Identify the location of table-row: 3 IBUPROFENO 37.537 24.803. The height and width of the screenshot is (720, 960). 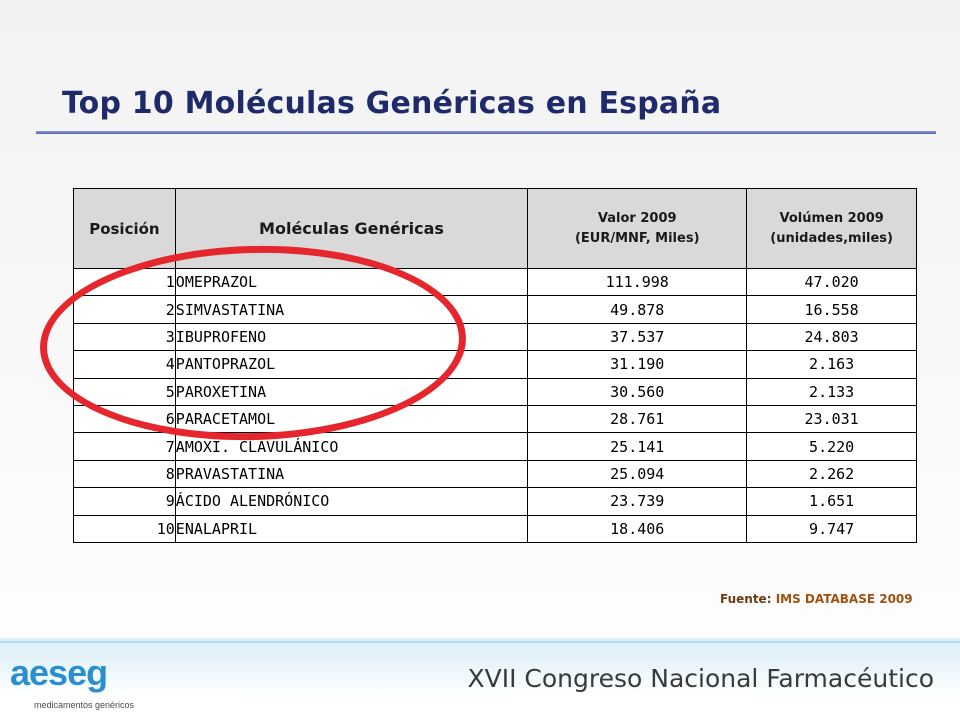
(495, 337).